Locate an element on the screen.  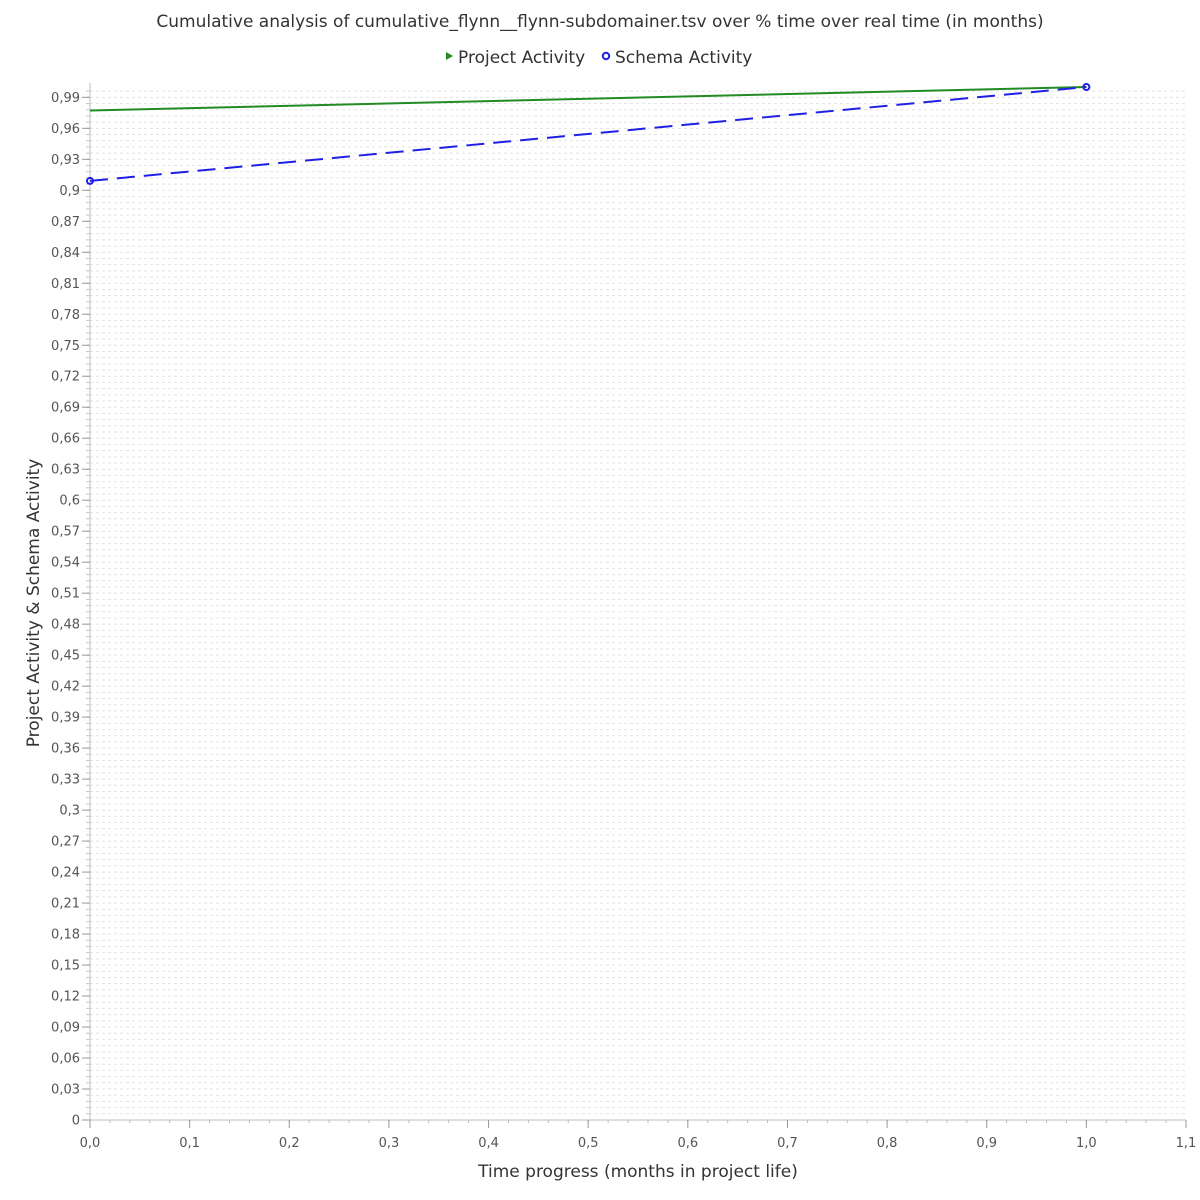
y-tick-label: 0,06 is located at coordinates (65, 1059).